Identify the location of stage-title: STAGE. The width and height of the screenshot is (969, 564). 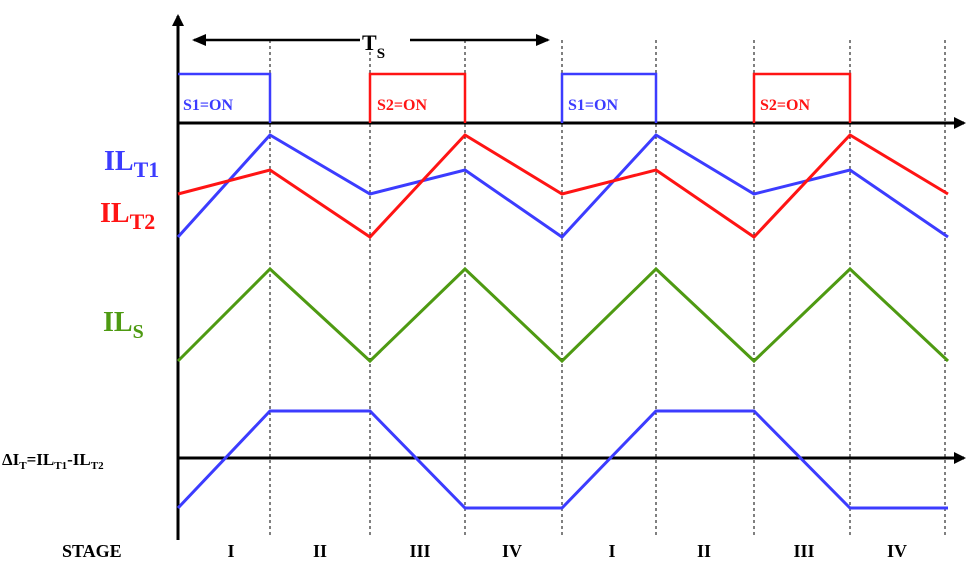
(92, 551).